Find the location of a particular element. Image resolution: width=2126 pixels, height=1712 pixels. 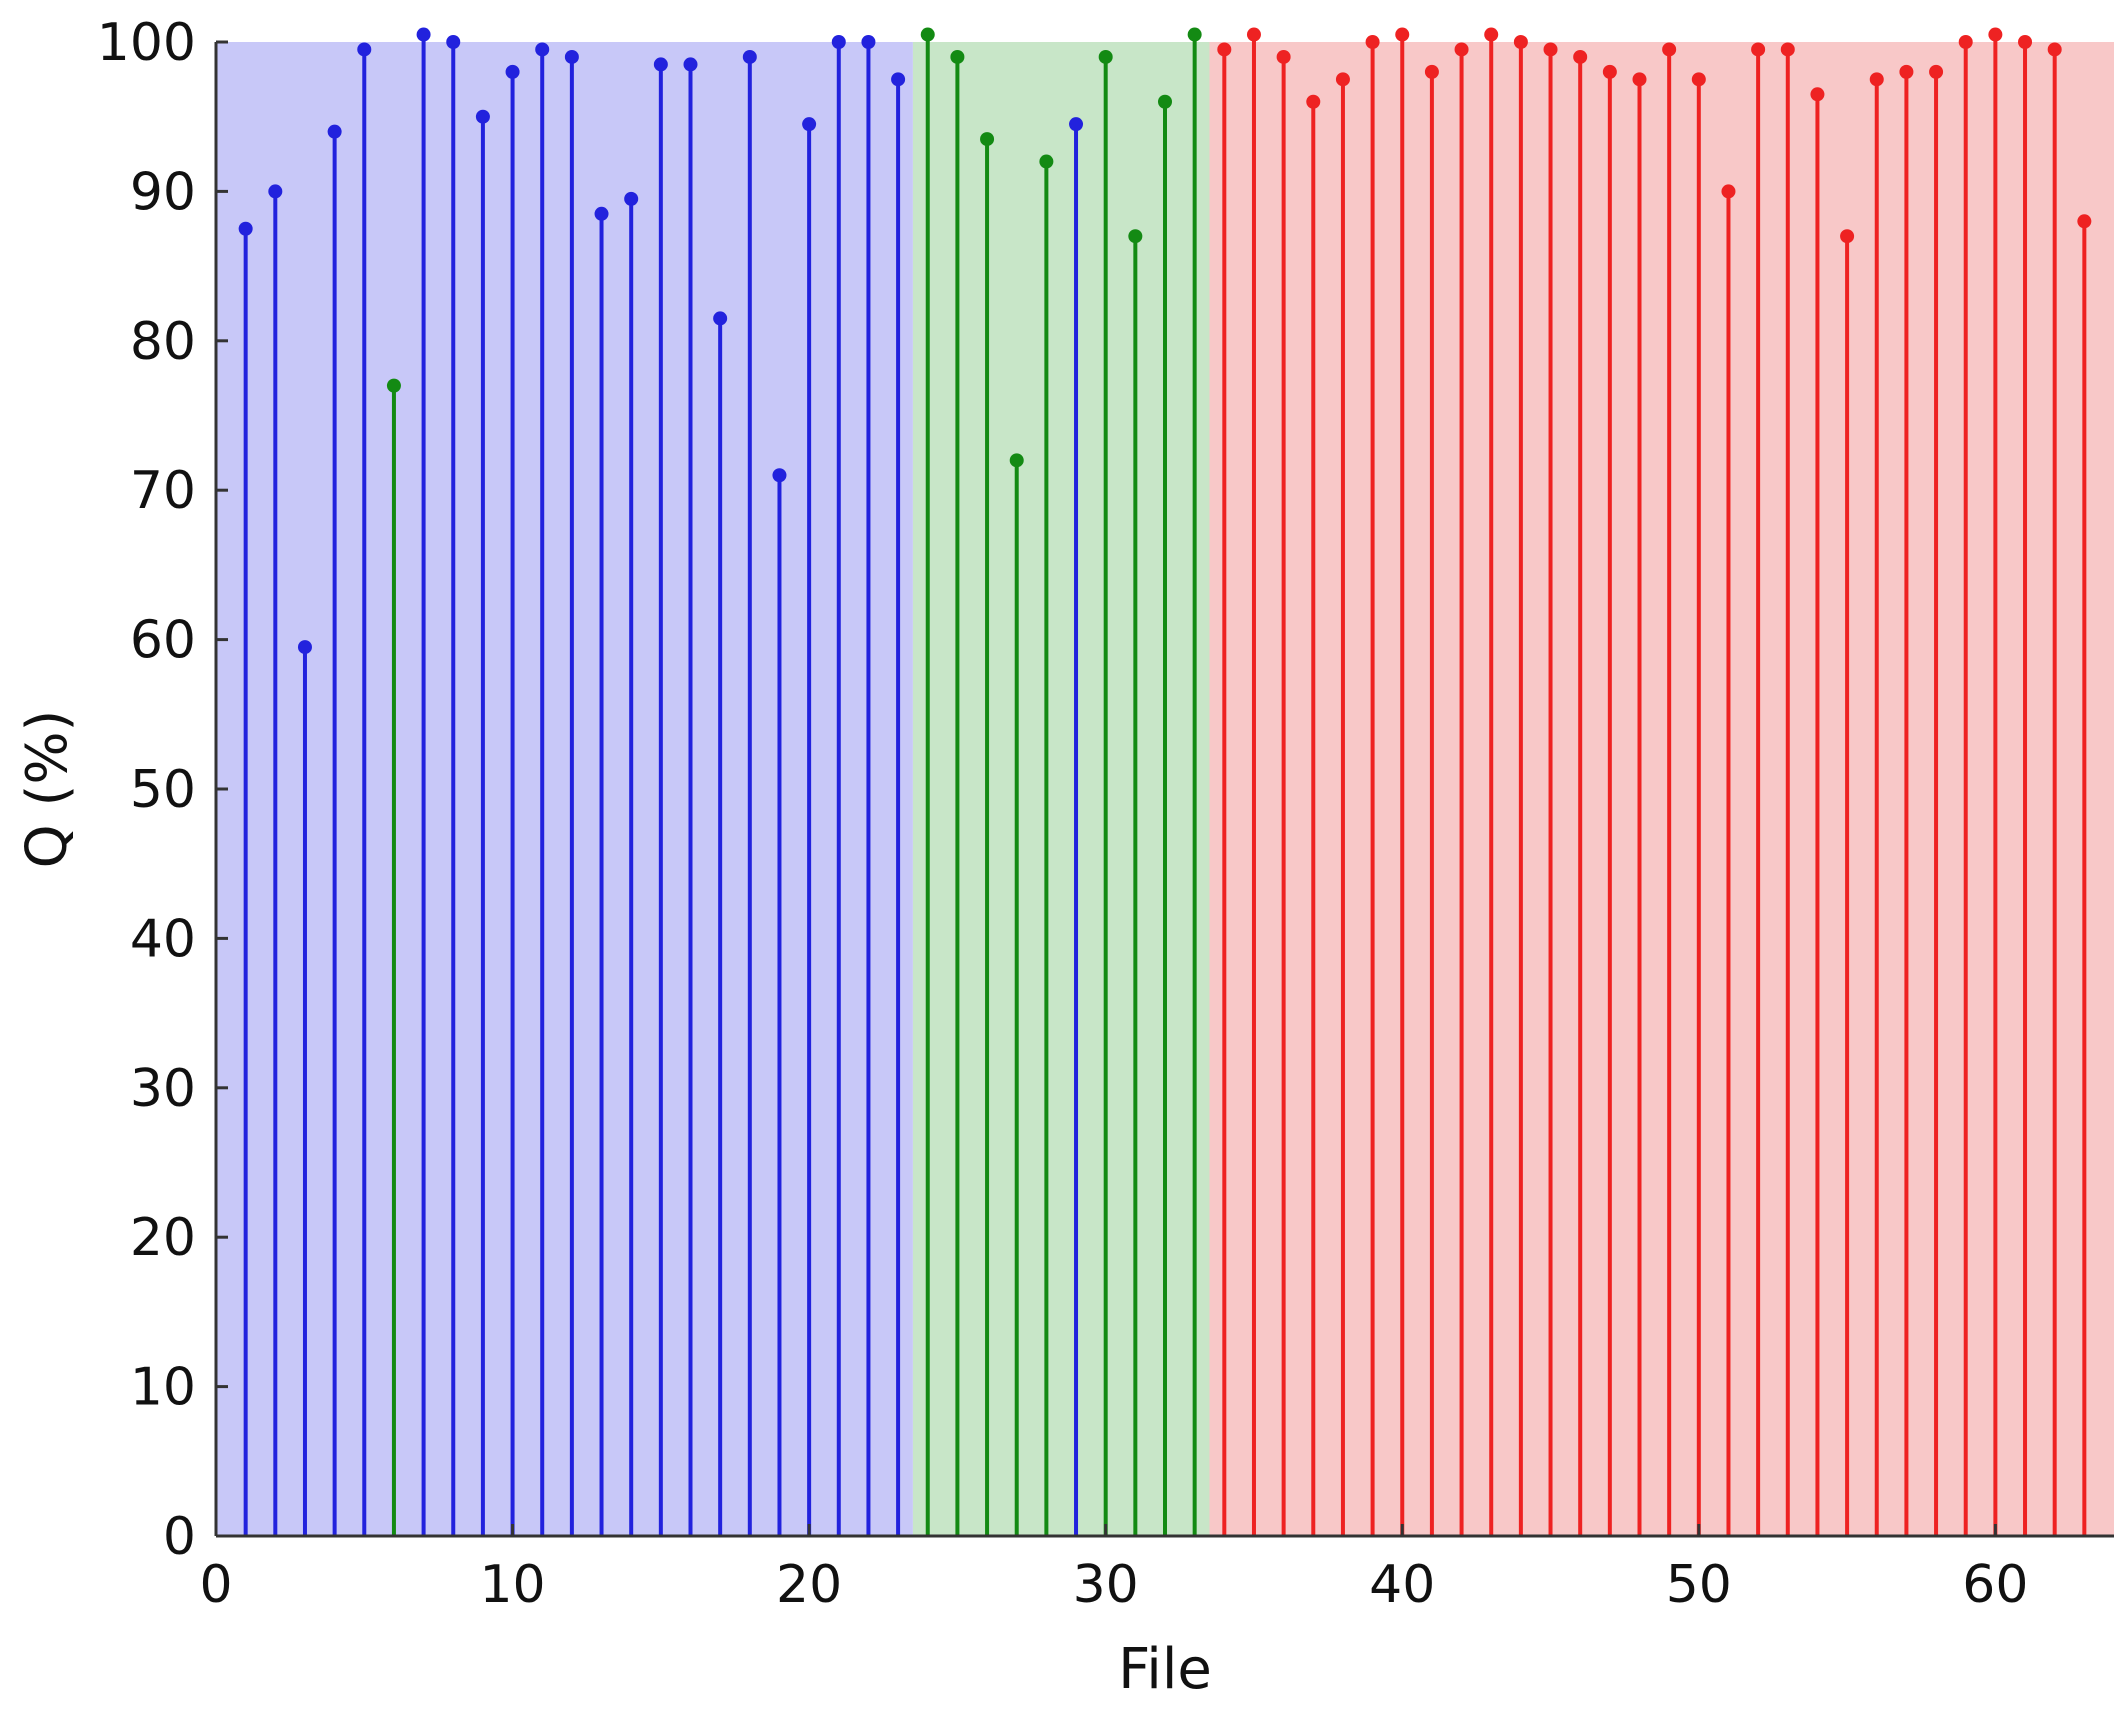

y-axis-title: Q (%) is located at coordinates (47, 789).